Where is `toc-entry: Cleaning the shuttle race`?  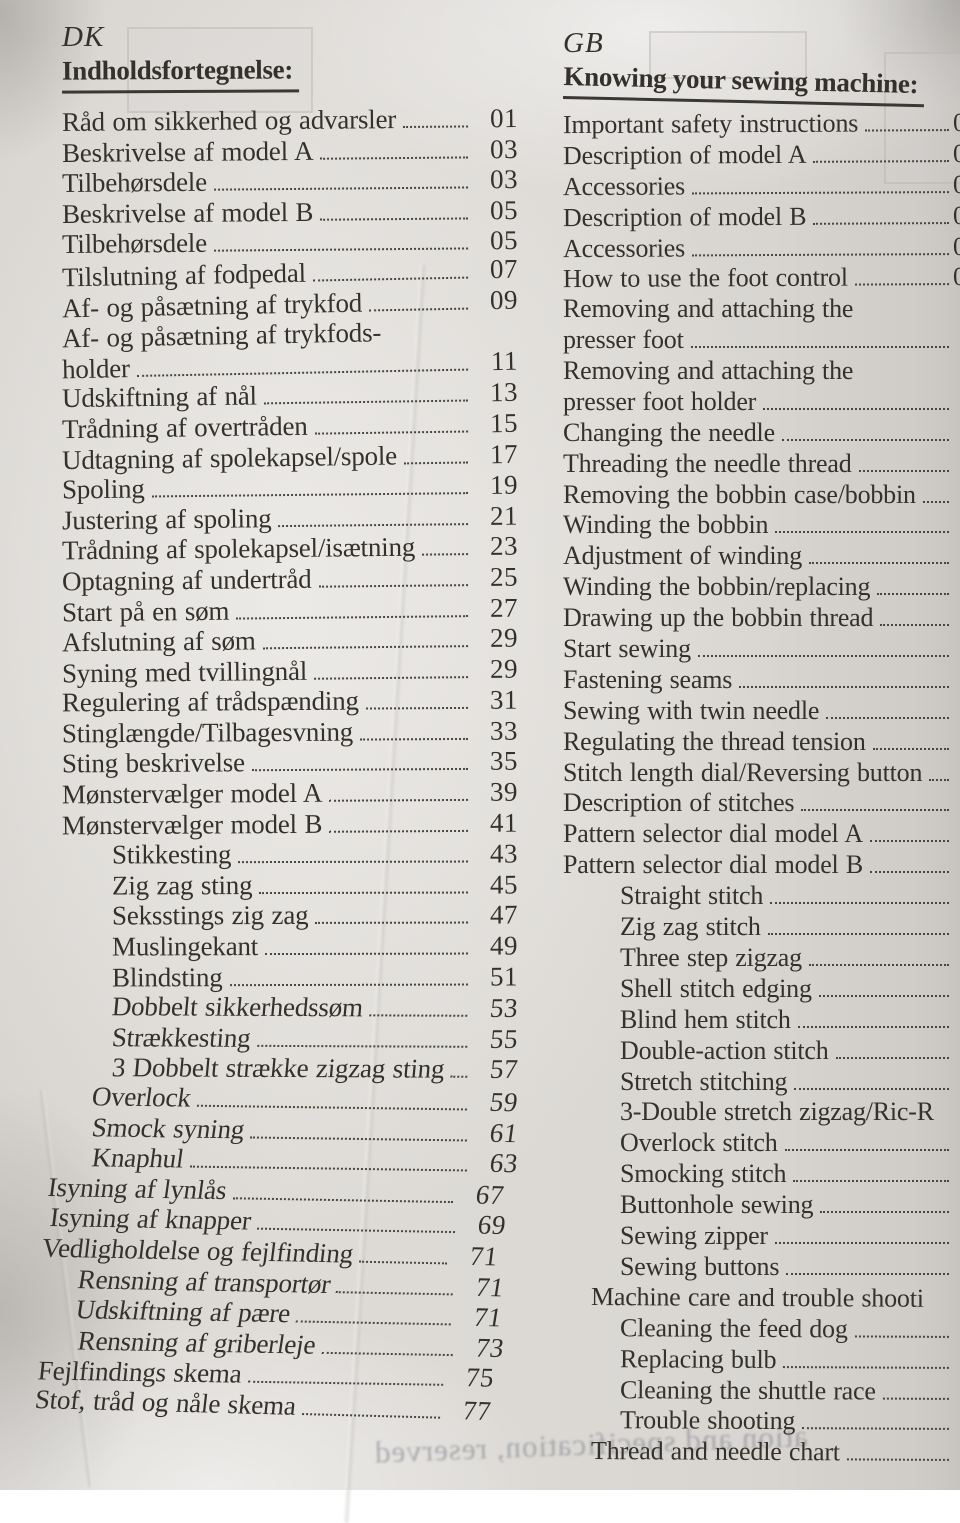 toc-entry: Cleaning the shuttle race is located at coordinates (761, 1389).